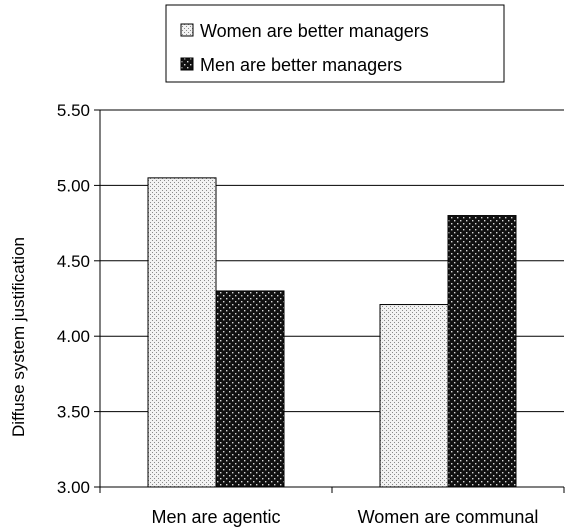 This screenshot has height=530, width=571. I want to click on legend-swatch-women, so click(187, 30).